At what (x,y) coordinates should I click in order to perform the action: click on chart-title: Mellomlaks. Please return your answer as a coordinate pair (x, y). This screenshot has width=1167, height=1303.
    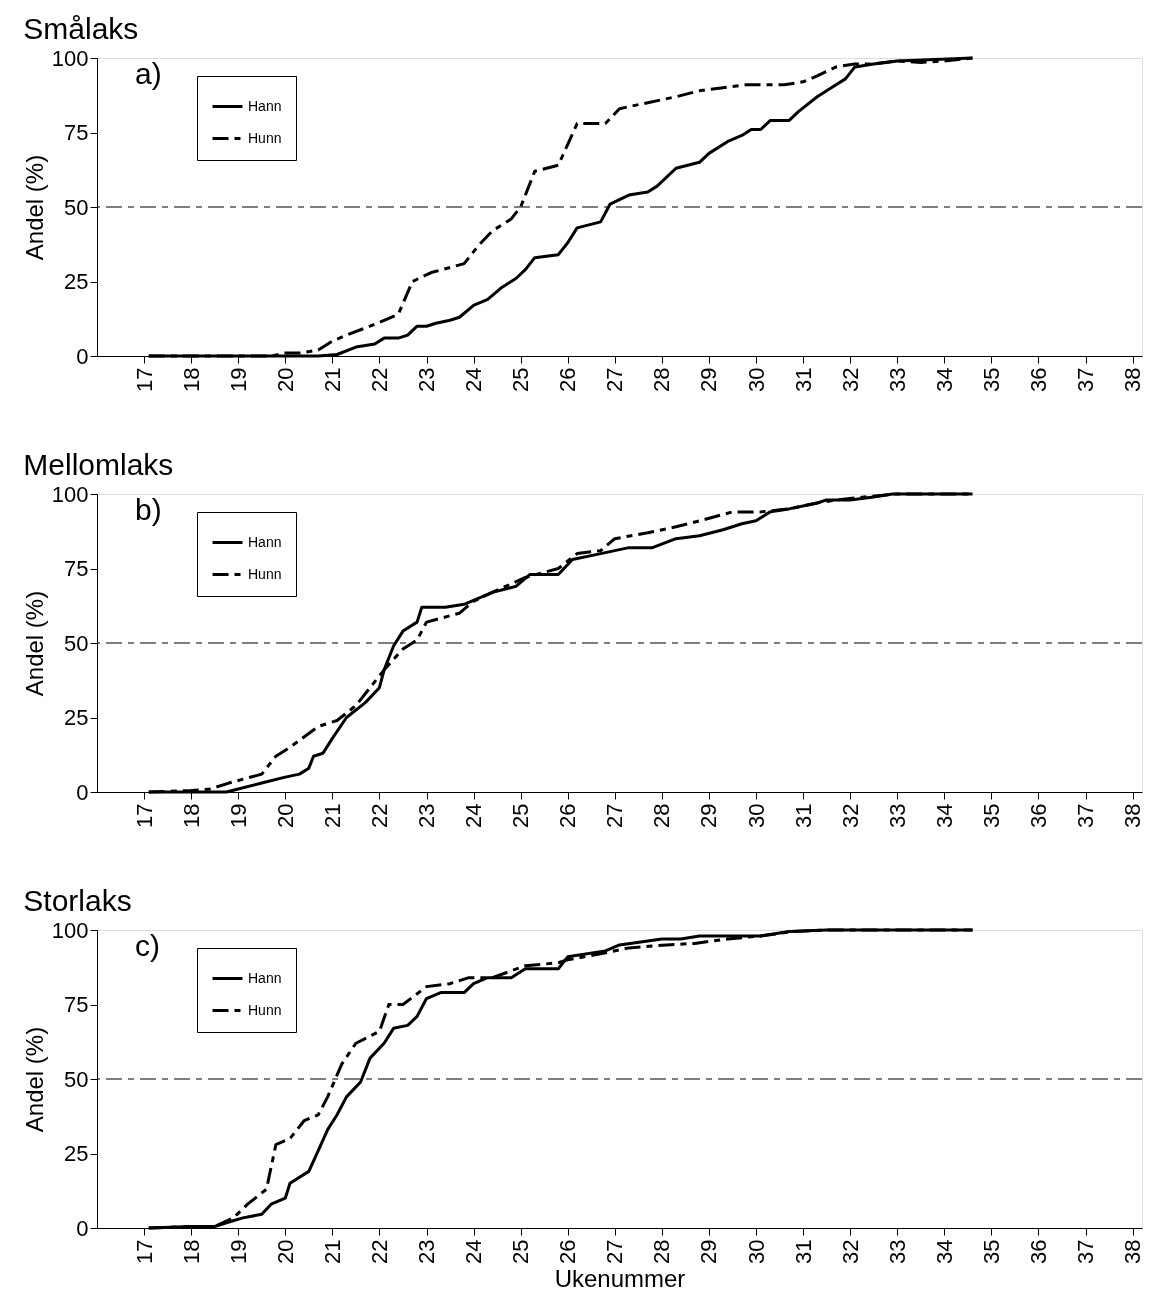
    Looking at the image, I should click on (98, 464).